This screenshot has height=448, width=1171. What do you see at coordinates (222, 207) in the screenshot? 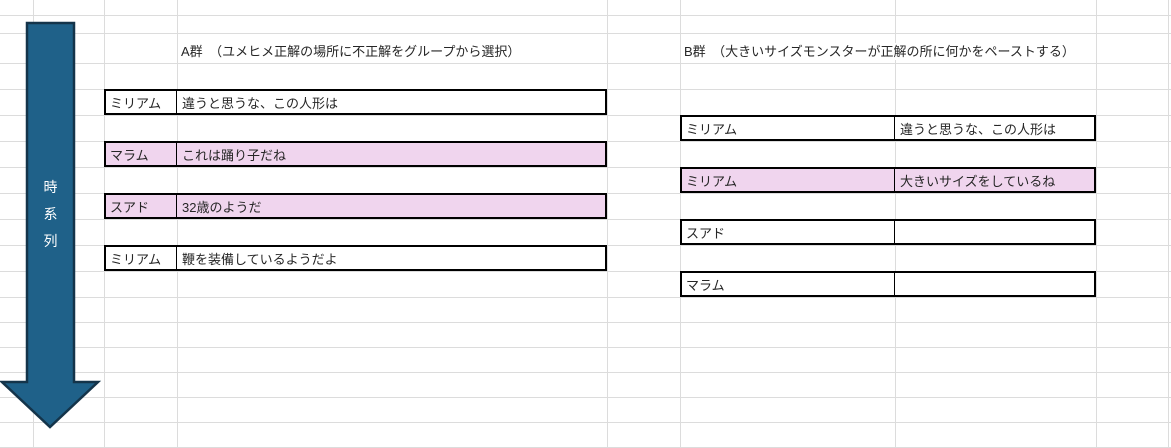
I see `dialogue-cell: 32歳のようだ` at bounding box center [222, 207].